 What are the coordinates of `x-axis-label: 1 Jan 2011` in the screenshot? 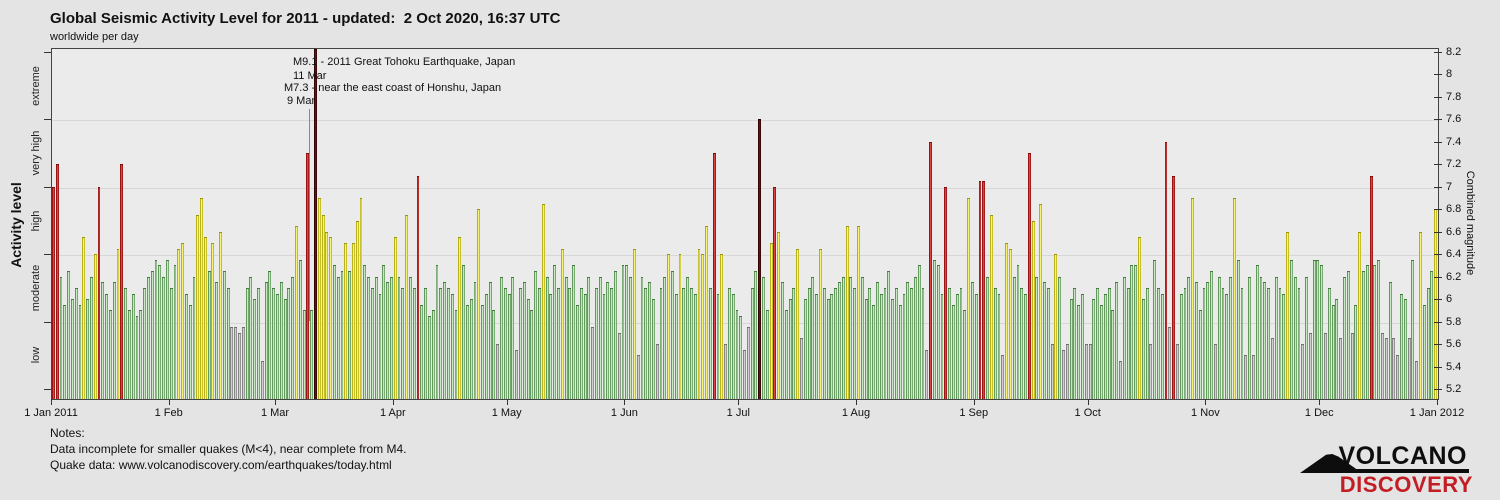 It's located at (51, 413).